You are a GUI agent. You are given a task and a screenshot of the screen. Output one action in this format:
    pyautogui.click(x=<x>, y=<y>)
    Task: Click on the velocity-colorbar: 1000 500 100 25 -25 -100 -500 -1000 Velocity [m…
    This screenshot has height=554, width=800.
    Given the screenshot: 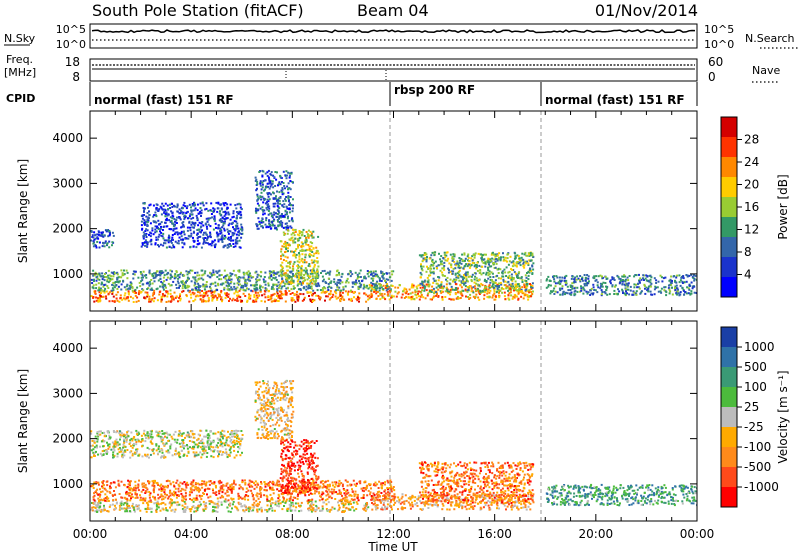 What is the action you would take?
    pyautogui.click(x=755, y=417)
    